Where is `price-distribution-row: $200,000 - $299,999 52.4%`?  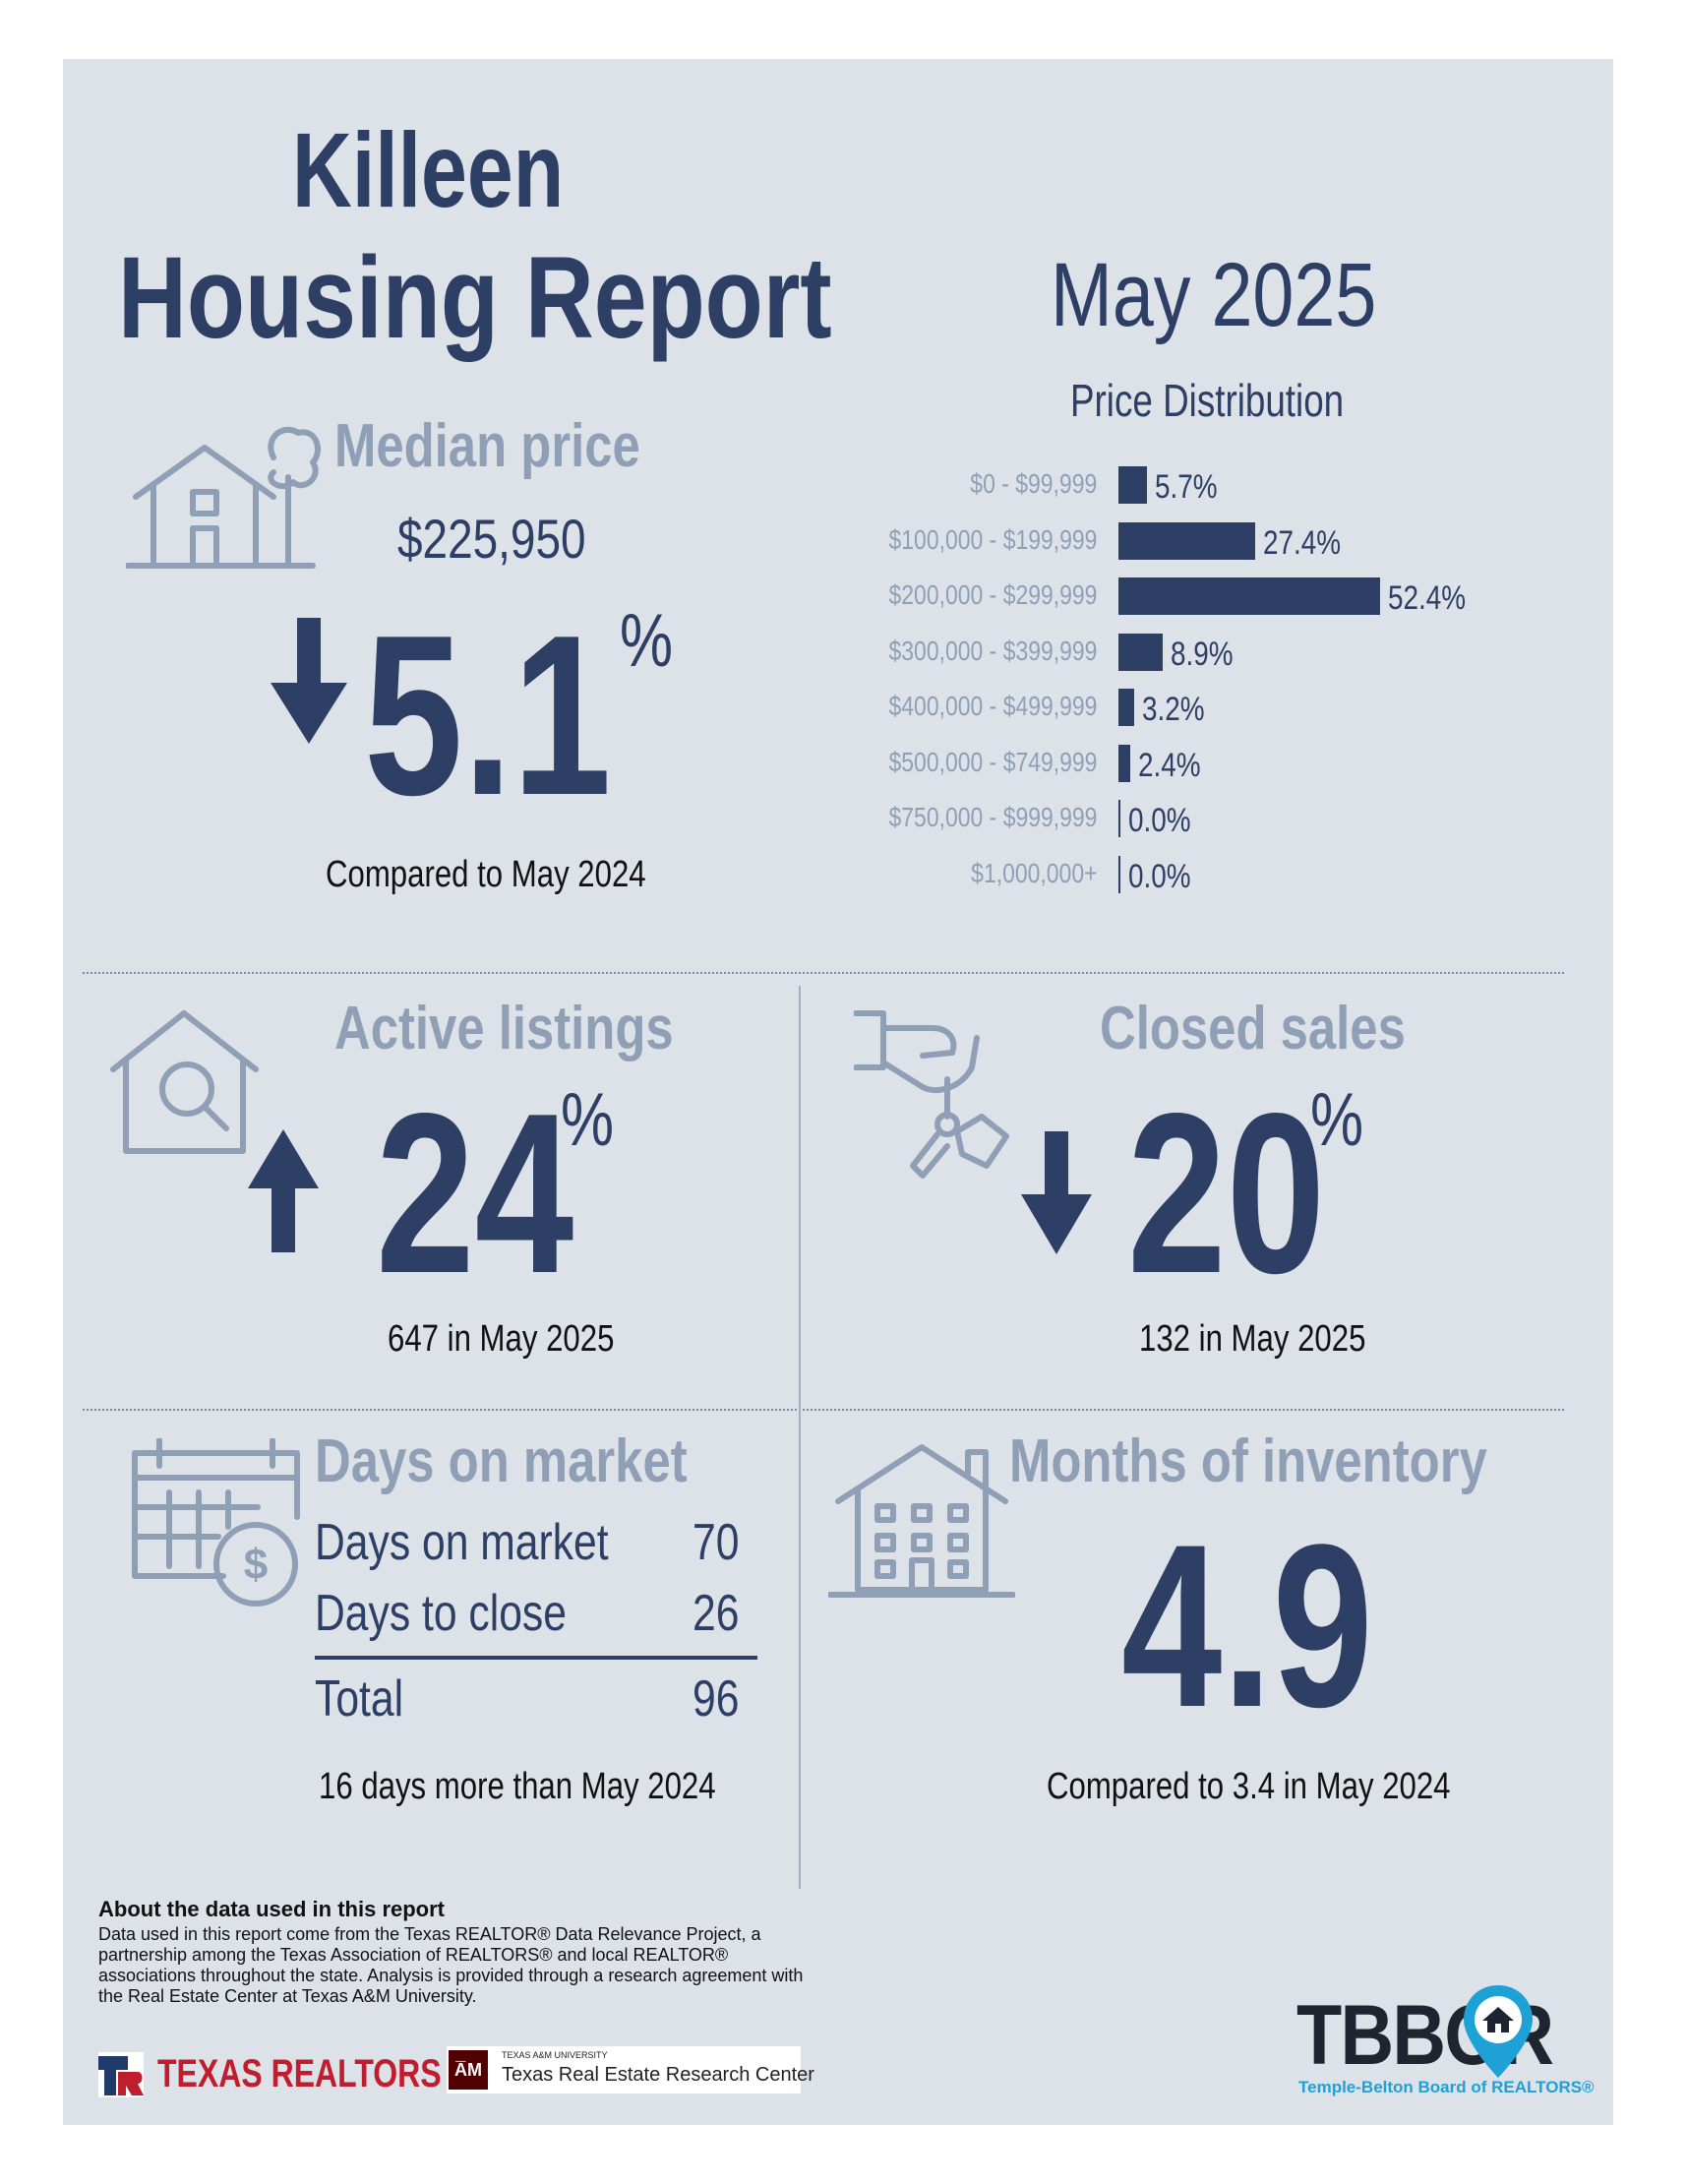
price-distribution-row: $200,000 - $299,999 52.4% is located at coordinates (843, 595).